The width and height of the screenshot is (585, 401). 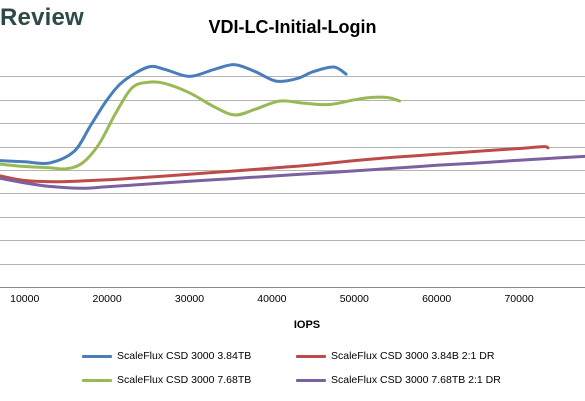 What do you see at coordinates (413, 356) in the screenshot?
I see `legend-label: ScaleFlux CSD 3000 3.84B 2:1 DR` at bounding box center [413, 356].